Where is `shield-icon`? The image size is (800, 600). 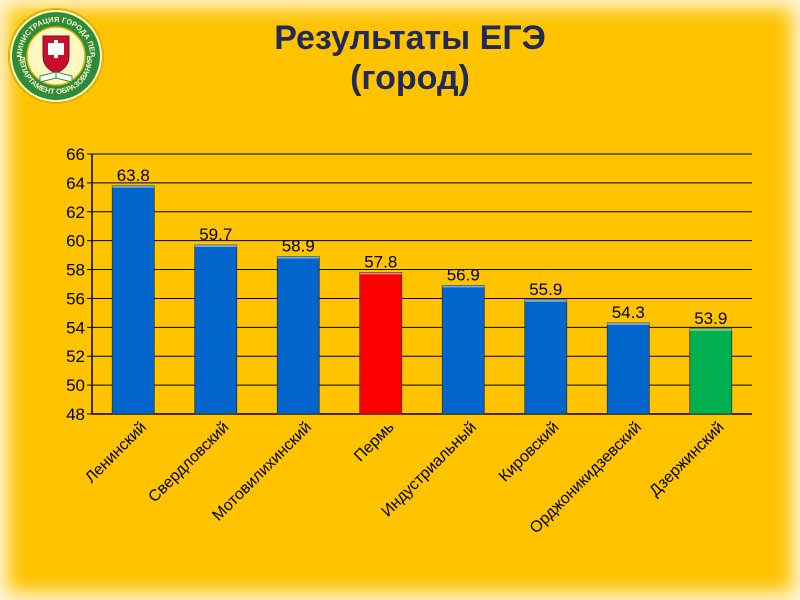
shield-icon is located at coordinates (56, 54).